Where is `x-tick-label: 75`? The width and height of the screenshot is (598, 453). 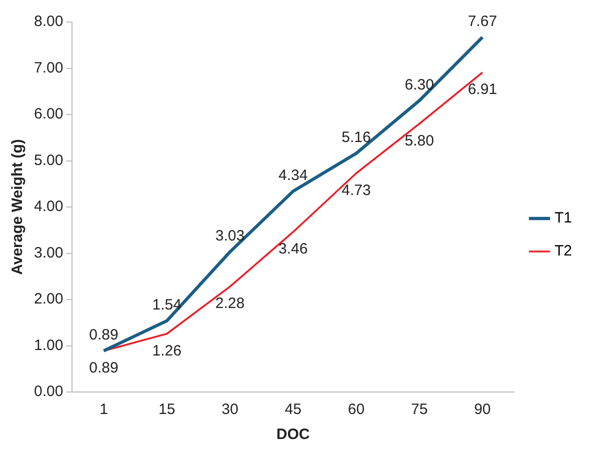 x-tick-label: 75 is located at coordinates (419, 409).